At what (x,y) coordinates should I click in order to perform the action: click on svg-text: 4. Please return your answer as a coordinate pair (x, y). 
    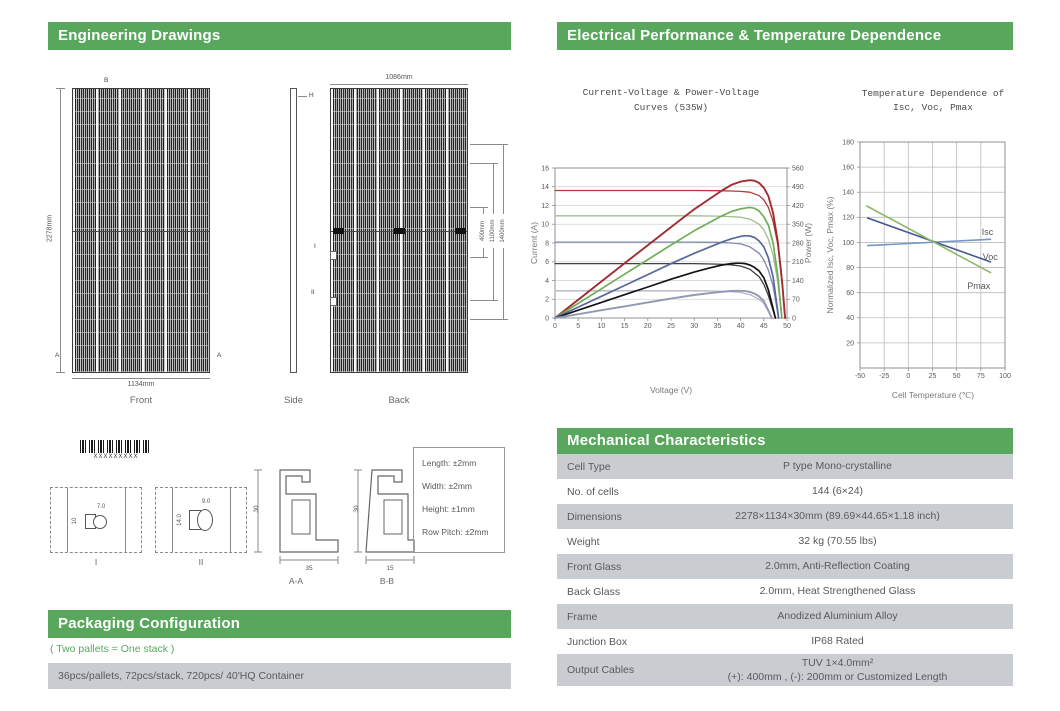
    Looking at the image, I should click on (547, 281).